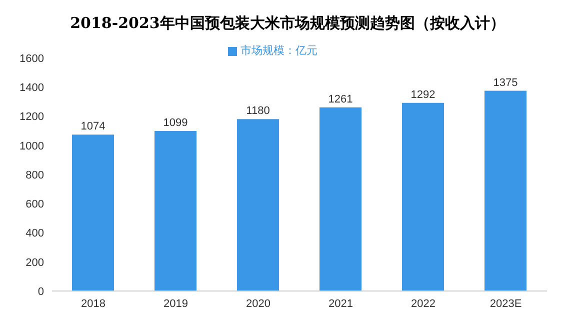 The image size is (575, 325). Describe the element at coordinates (340, 304) in the screenshot. I see `x-tick-label: 2021` at that location.